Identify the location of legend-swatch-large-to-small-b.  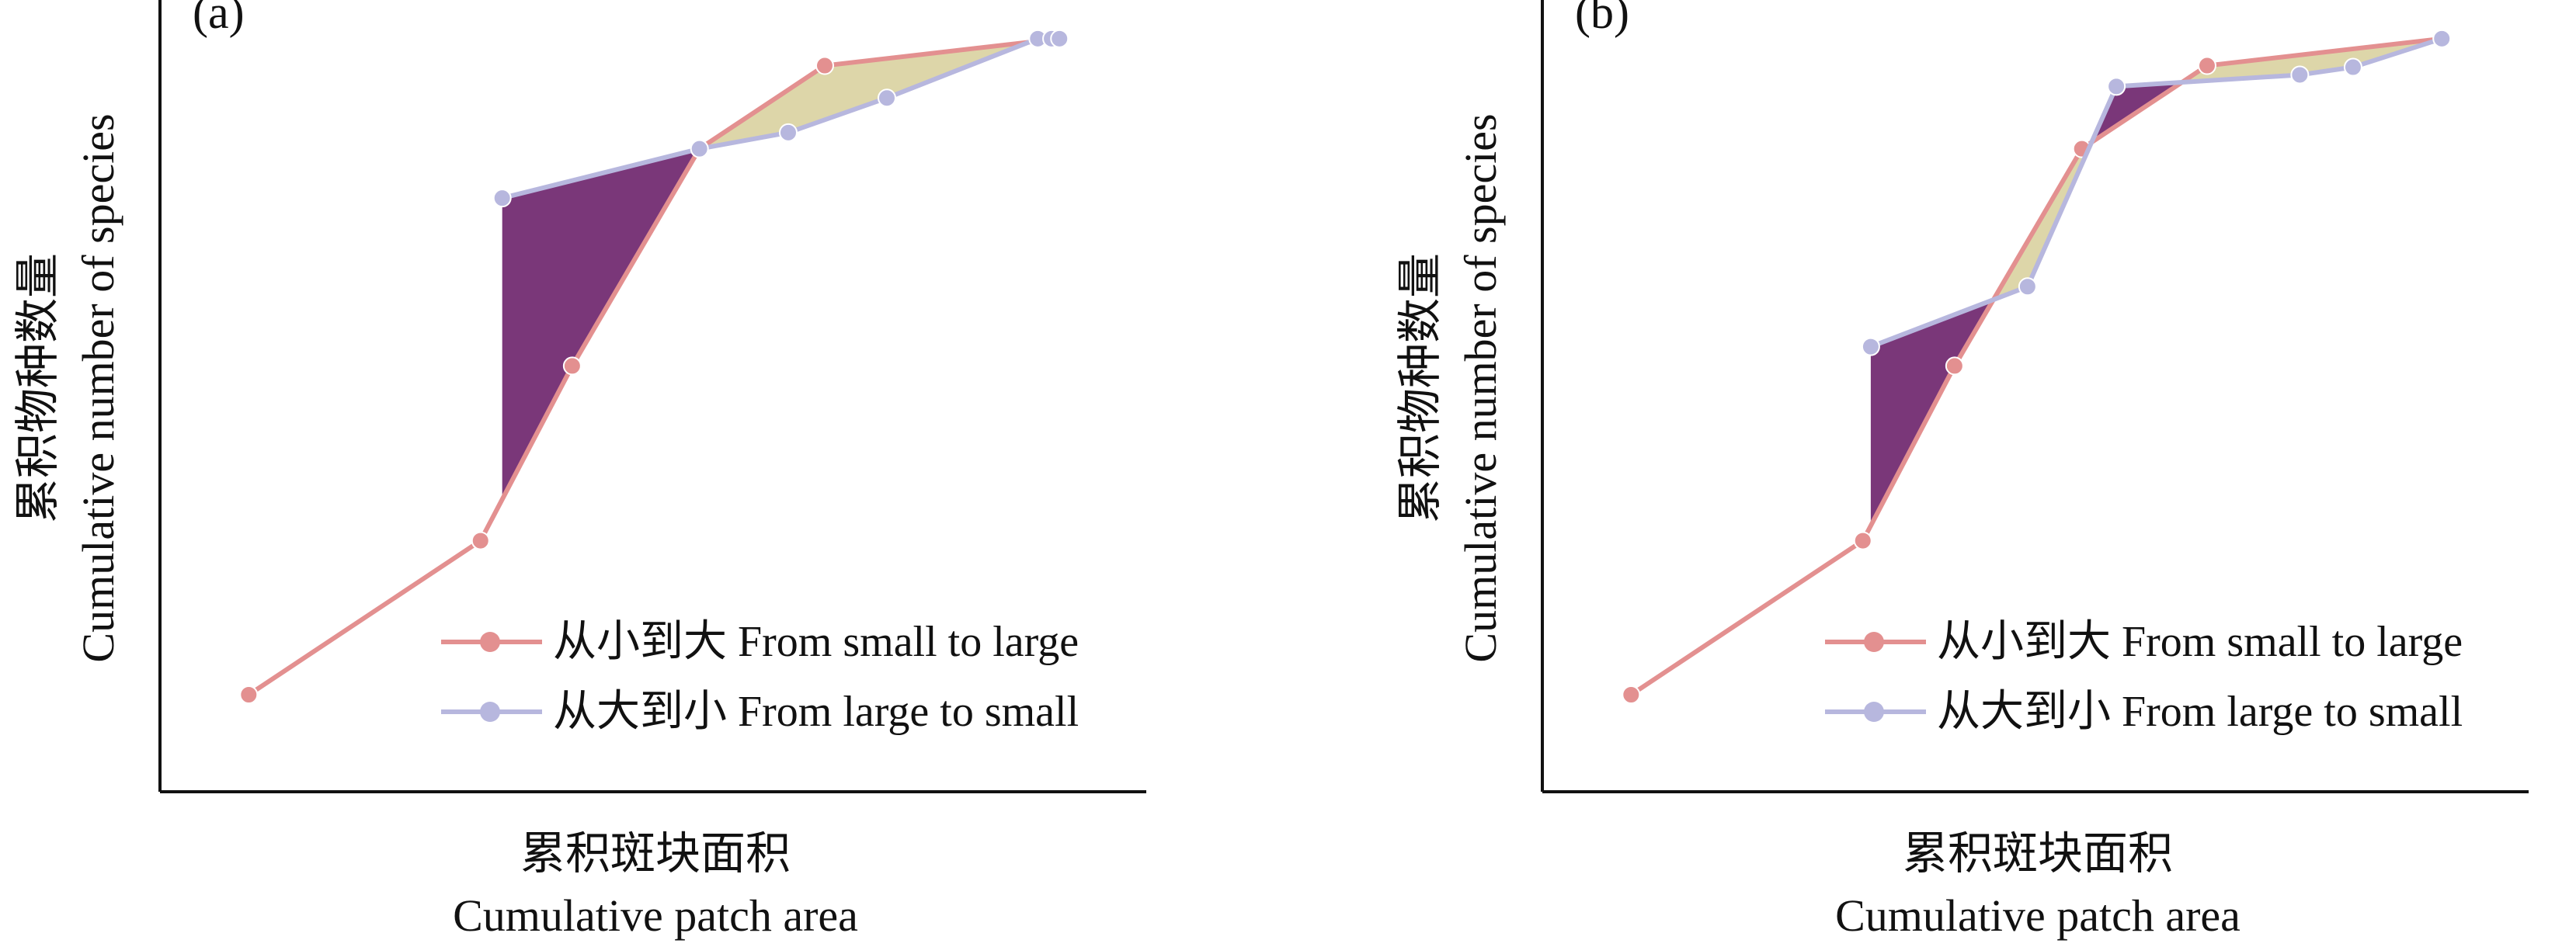
(1875, 711).